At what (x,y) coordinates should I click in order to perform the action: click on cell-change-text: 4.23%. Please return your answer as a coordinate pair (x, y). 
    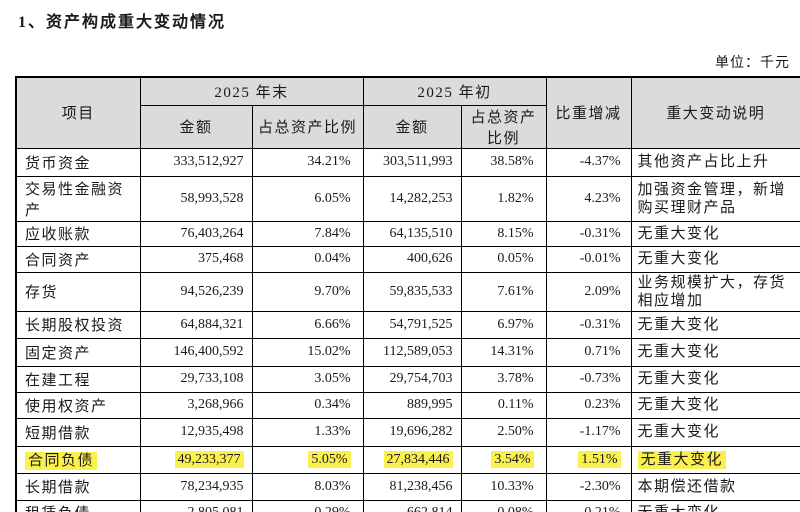
    Looking at the image, I should click on (602, 198).